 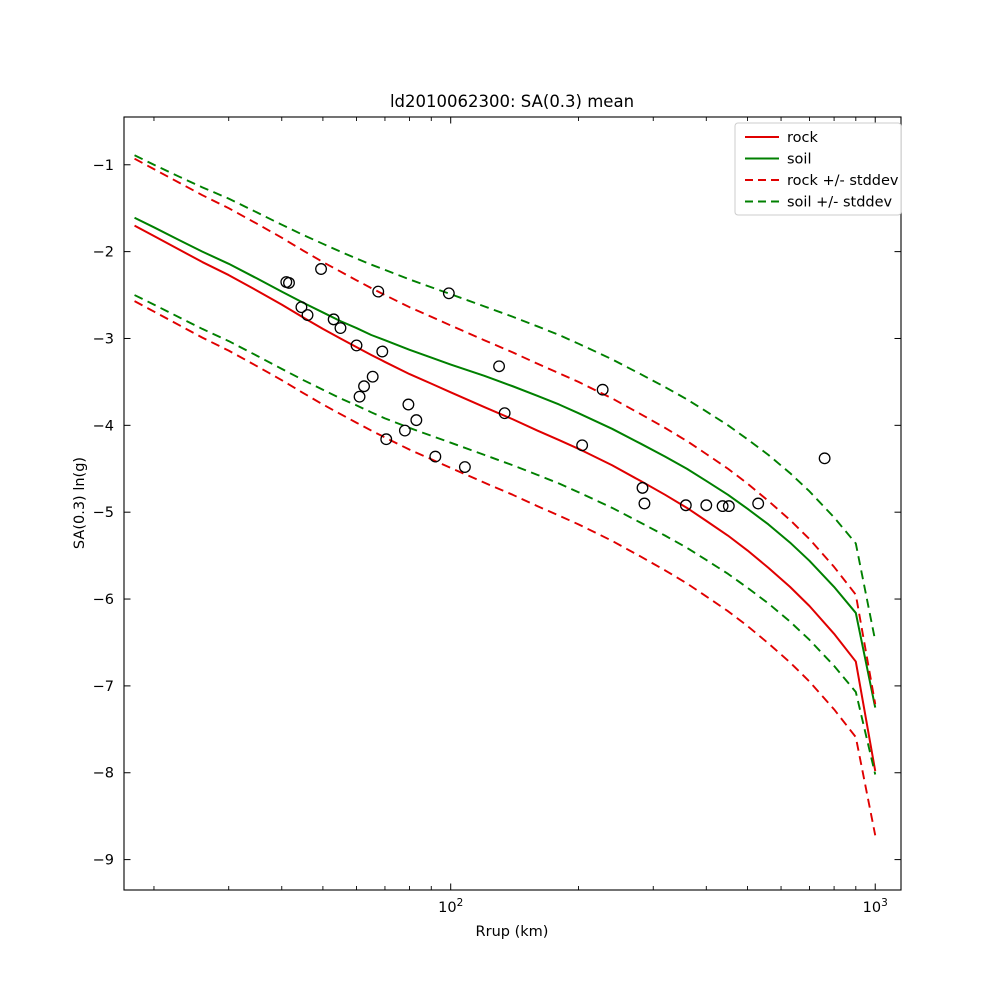 What do you see at coordinates (103, 339) in the screenshot?
I see `y-tick-label: −3` at bounding box center [103, 339].